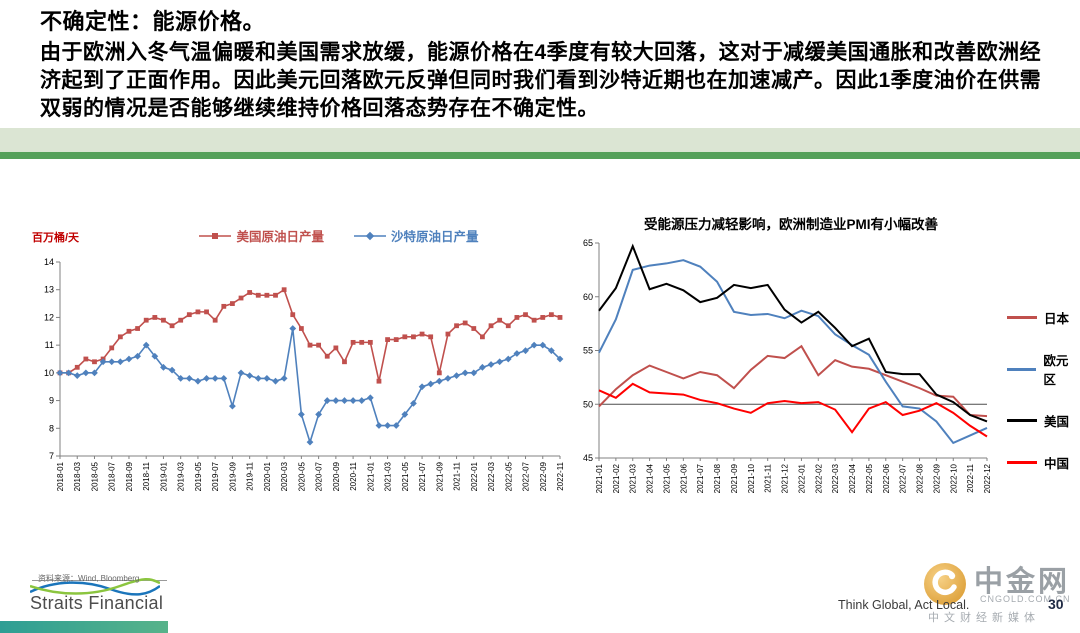  Describe the element at coordinates (1022, 582) in the screenshot. I see `cngold-name: 中金网` at that location.